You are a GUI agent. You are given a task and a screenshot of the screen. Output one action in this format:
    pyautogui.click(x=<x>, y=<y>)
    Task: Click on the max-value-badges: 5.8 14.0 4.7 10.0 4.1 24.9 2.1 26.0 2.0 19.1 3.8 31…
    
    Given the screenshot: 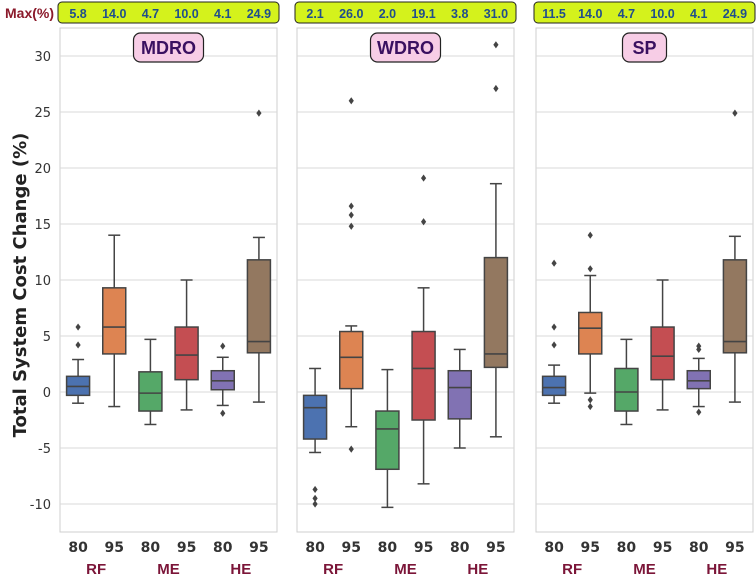 What is the action you would take?
    pyautogui.click(x=406, y=12)
    